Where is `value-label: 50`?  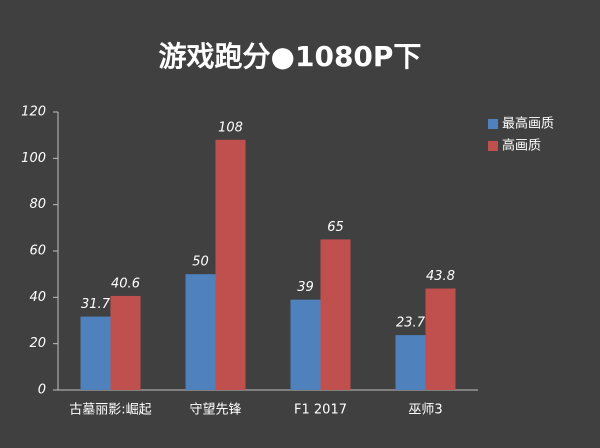 value-label: 50 is located at coordinates (200, 262).